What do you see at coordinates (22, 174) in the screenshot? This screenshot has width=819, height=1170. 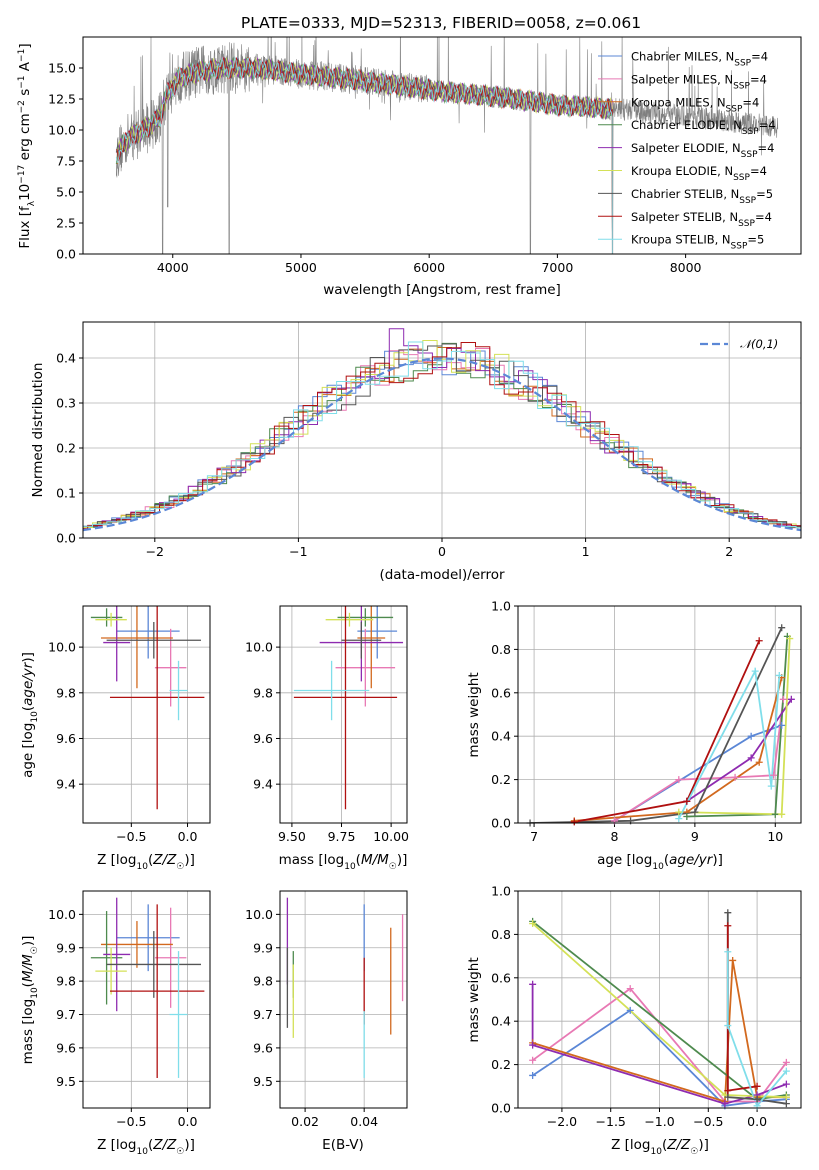 I see `y-axis-label-part: −17` at bounding box center [22, 174].